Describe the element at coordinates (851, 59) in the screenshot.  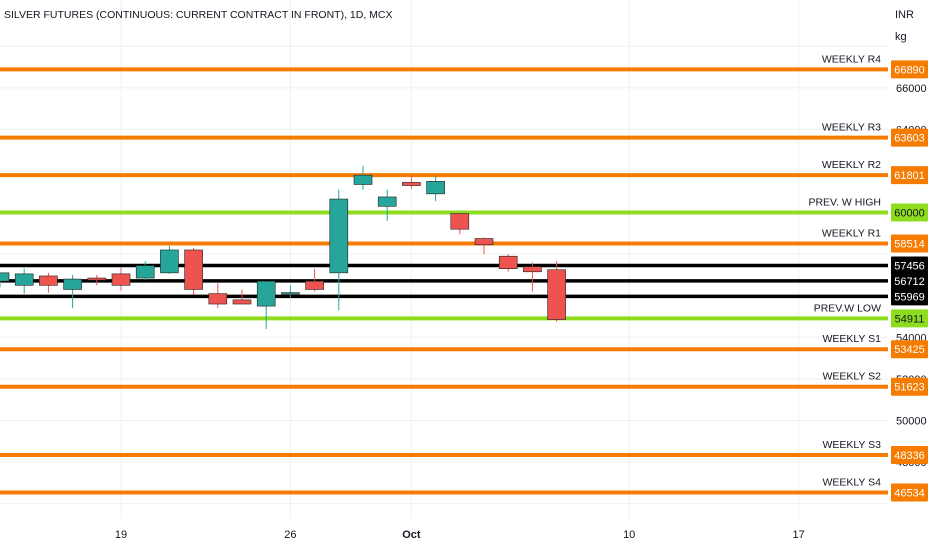
I see `level-name-label: WEEKLY R4` at that location.